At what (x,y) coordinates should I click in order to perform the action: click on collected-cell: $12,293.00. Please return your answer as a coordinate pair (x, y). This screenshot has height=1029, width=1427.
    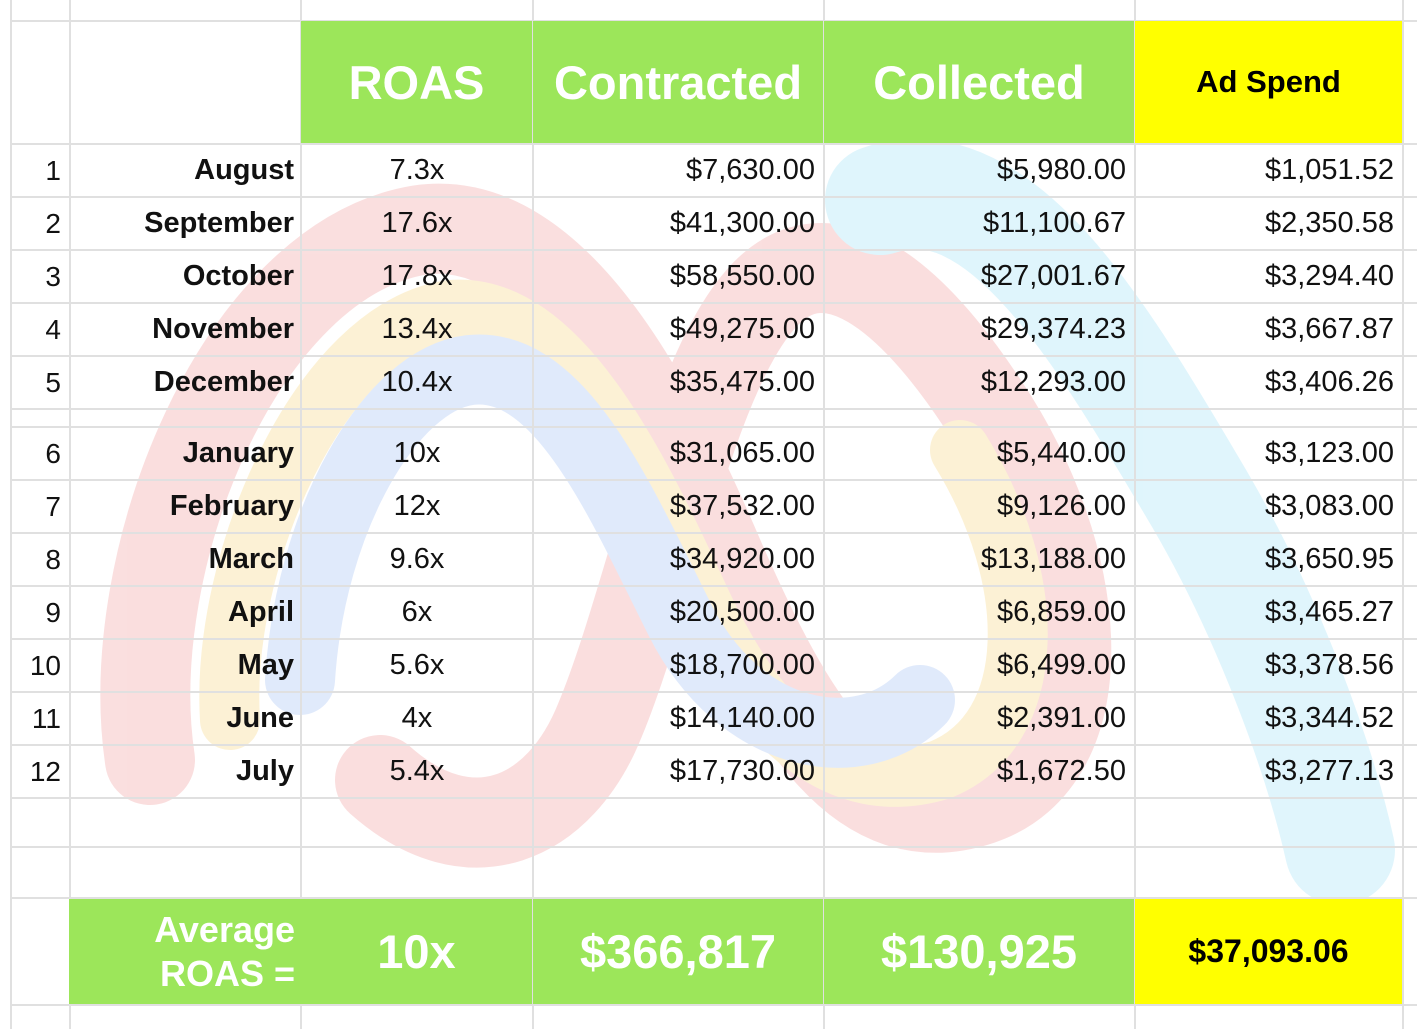
    Looking at the image, I should click on (1053, 382).